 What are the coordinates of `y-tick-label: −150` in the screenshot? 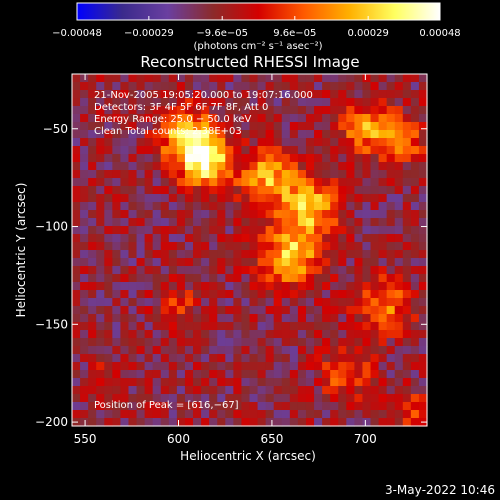 It's located at (51, 324).